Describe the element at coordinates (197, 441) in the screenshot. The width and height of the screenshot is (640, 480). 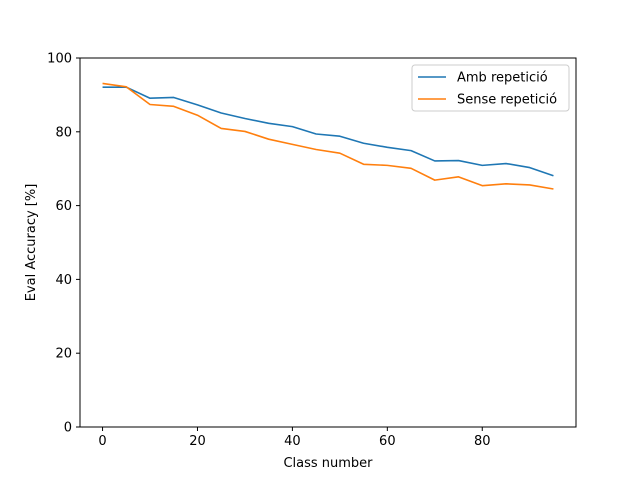
I see `x-tick-label: 20` at that location.